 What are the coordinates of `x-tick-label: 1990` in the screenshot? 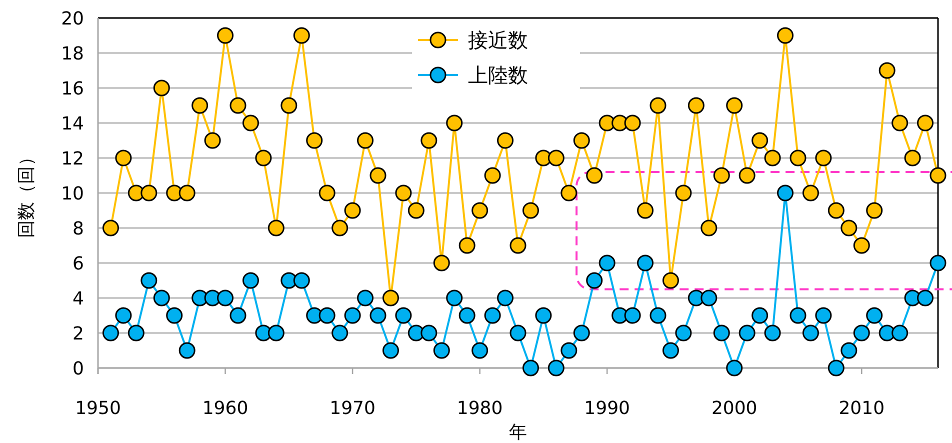 It's located at (607, 408).